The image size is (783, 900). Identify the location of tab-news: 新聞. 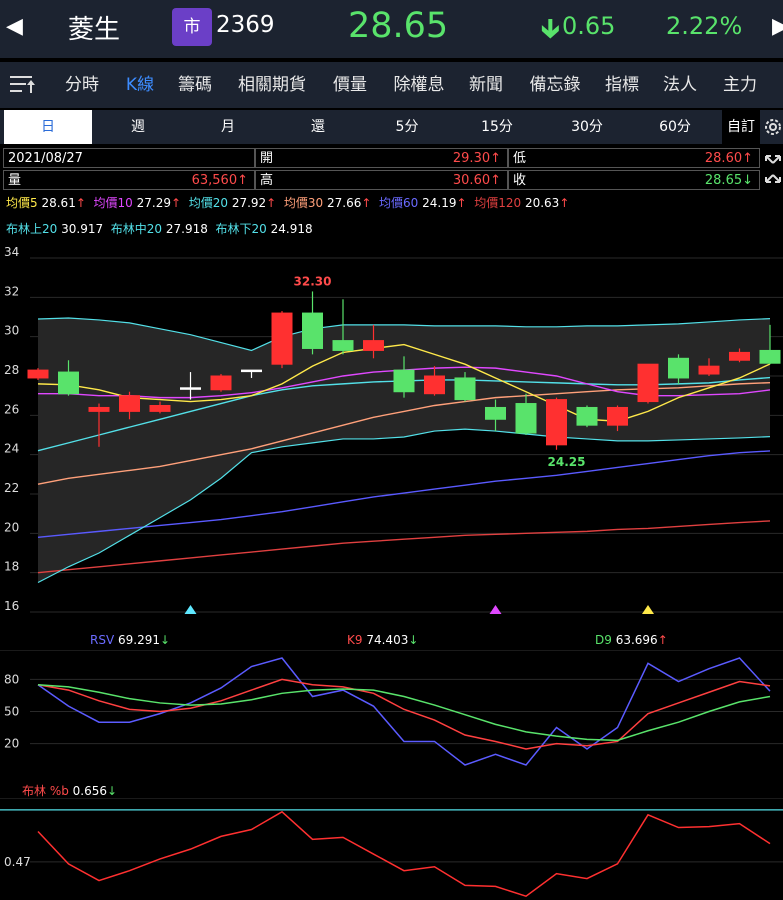
(486, 85).